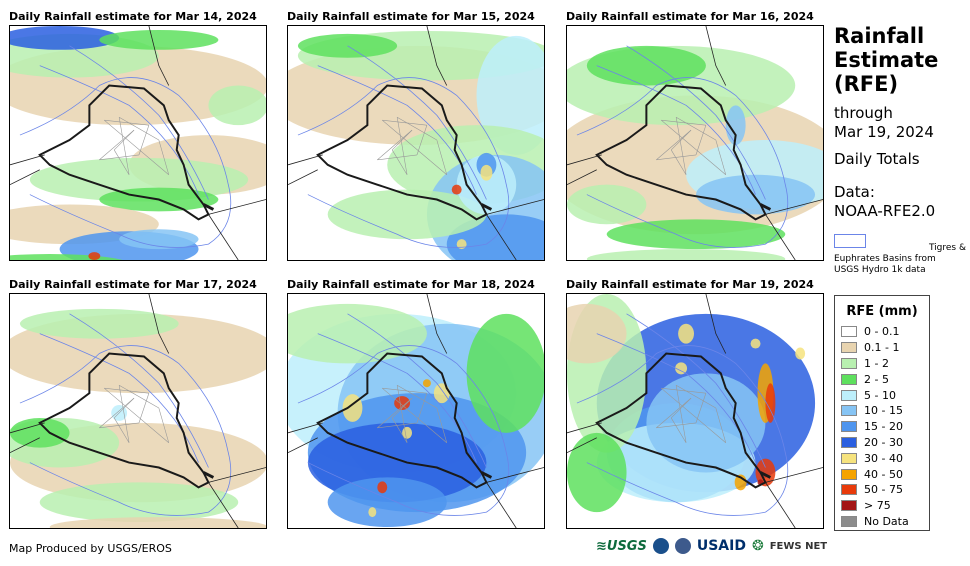  Describe the element at coordinates (883, 427) in the screenshot. I see `legend-label: 15 - 20` at that location.